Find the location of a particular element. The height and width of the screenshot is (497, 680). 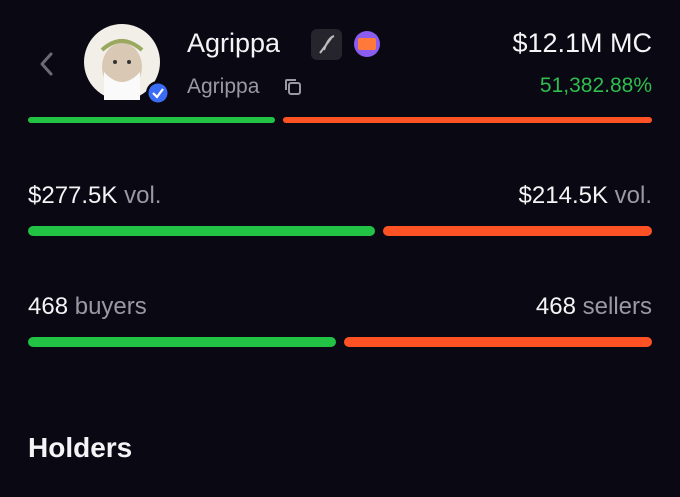

sell-volume: $214.5K vol. is located at coordinates (585, 196).